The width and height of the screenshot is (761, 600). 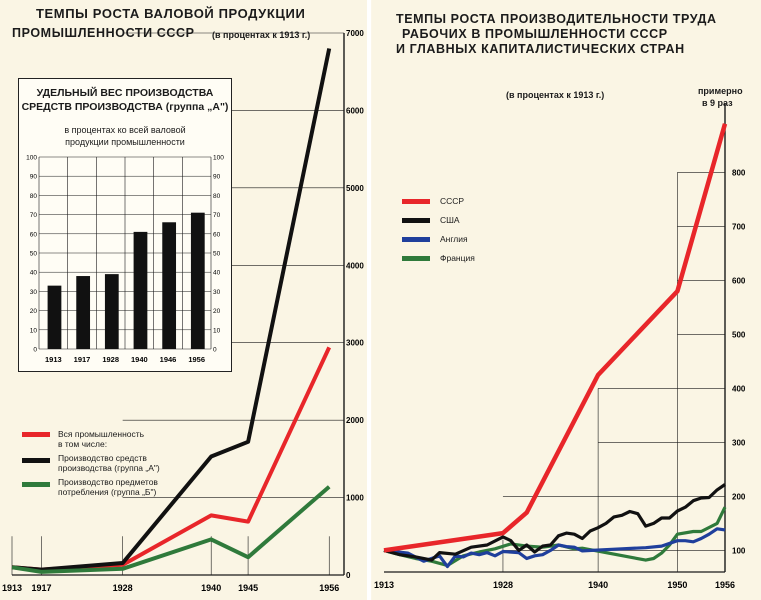 What do you see at coordinates (36, 460) in the screenshot?
I see `legend-swatch-group-a` at bounding box center [36, 460].